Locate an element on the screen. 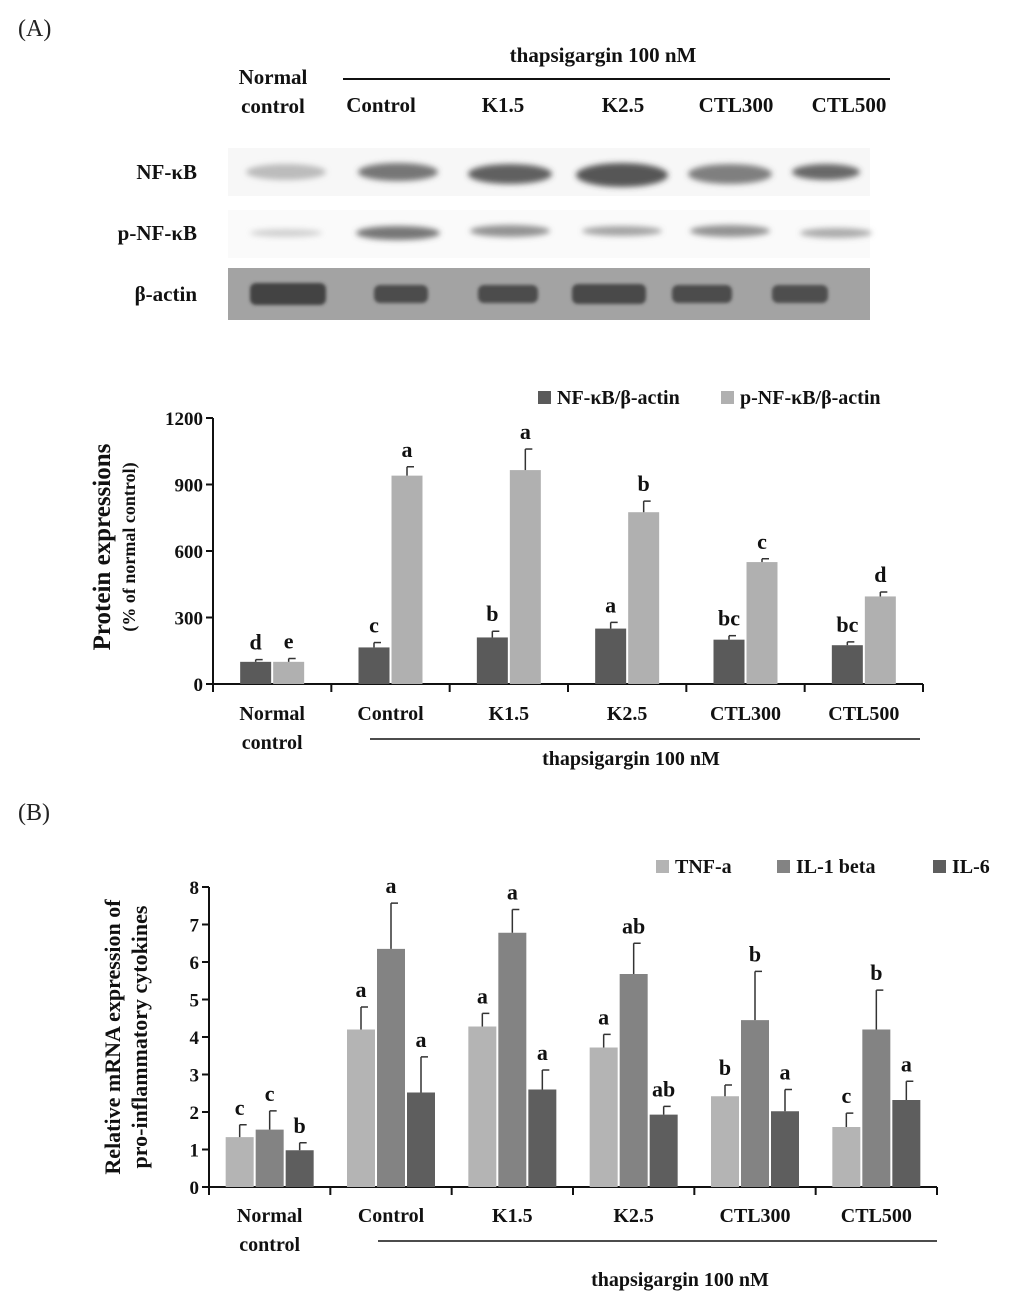 This screenshot has height=1303, width=1024. blot-bands-nfkb is located at coordinates (553, 175).